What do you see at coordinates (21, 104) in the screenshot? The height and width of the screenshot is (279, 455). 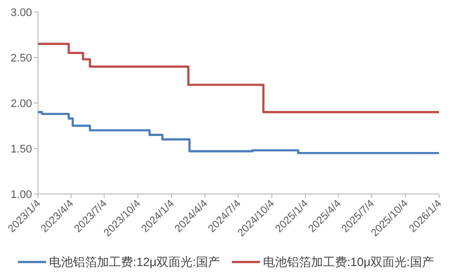 I see `y-tick-label: 2.00` at bounding box center [21, 104].